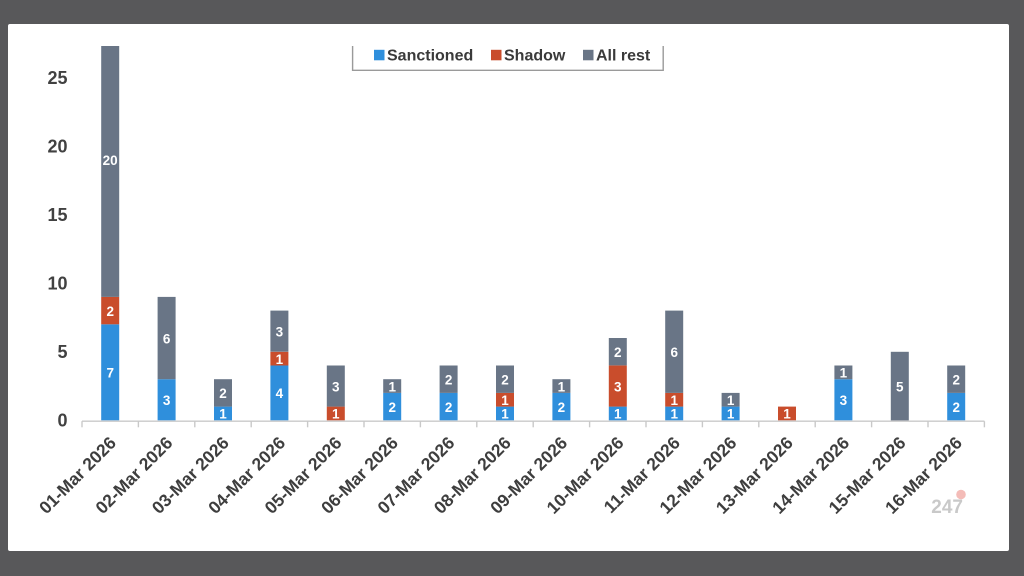 The width and height of the screenshot is (1024, 576). What do you see at coordinates (280, 393) in the screenshot?
I see `svg-text: 4` at bounding box center [280, 393].